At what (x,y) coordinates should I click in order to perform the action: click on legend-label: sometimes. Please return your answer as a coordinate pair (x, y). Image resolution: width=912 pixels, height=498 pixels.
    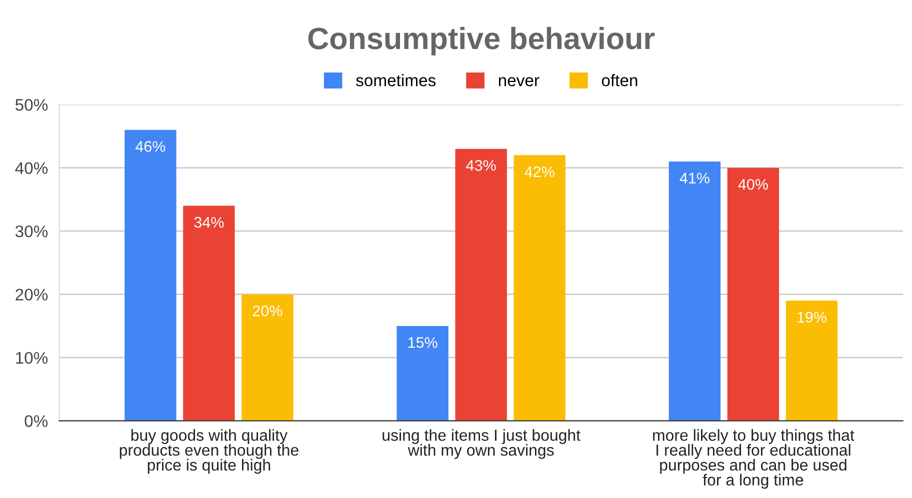
    Looking at the image, I should click on (396, 80).